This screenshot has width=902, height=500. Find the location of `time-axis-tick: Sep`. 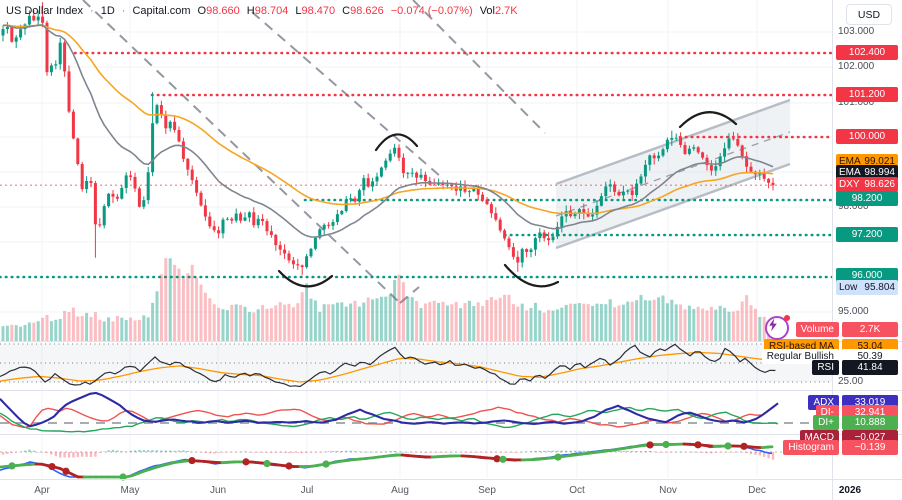

time-axis-tick: Sep is located at coordinates (487, 490).